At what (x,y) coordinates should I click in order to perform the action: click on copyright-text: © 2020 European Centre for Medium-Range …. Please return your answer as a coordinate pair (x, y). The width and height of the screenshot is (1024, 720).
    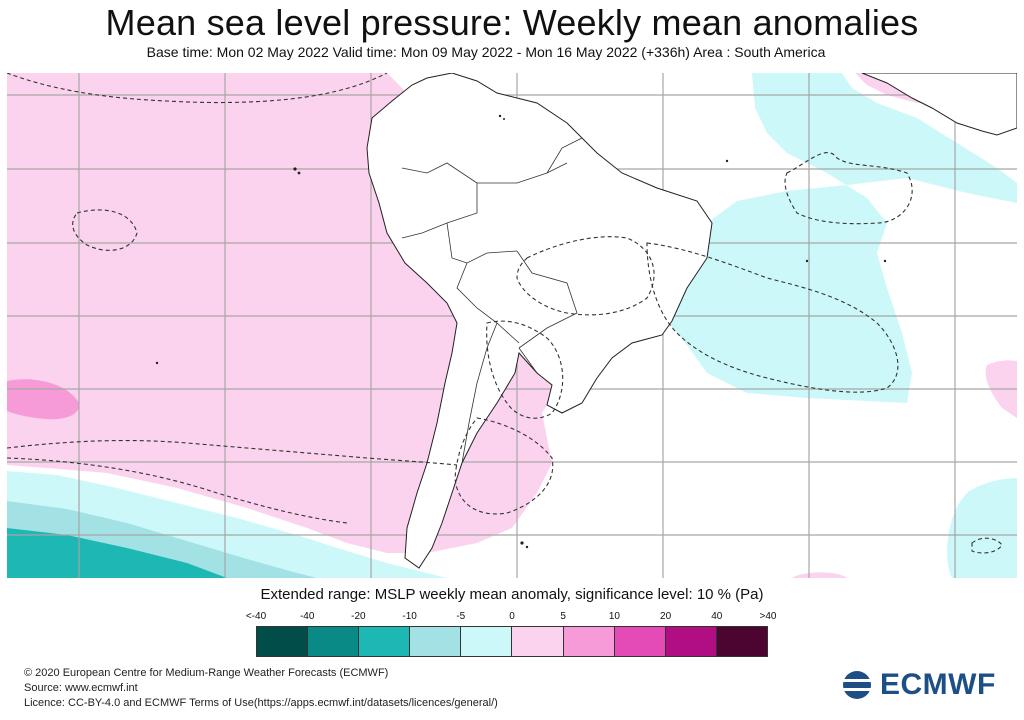
    Looking at the image, I should click on (206, 673).